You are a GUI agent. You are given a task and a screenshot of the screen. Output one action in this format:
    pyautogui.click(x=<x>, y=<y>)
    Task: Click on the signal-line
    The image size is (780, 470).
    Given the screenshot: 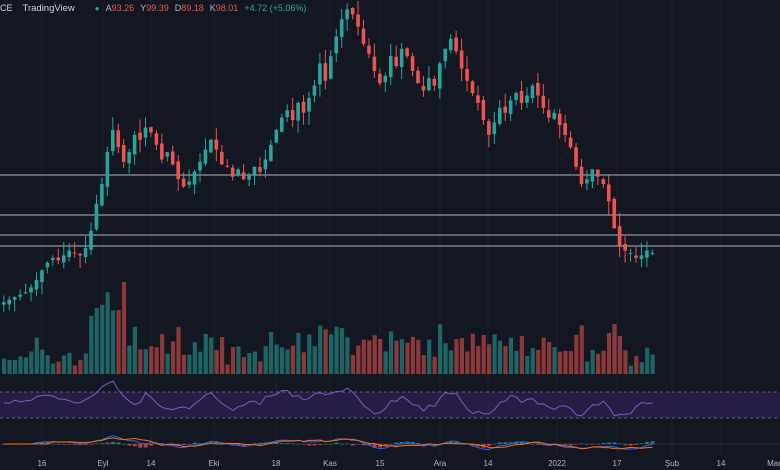 What is the action you would take?
    pyautogui.click(x=328, y=443)
    